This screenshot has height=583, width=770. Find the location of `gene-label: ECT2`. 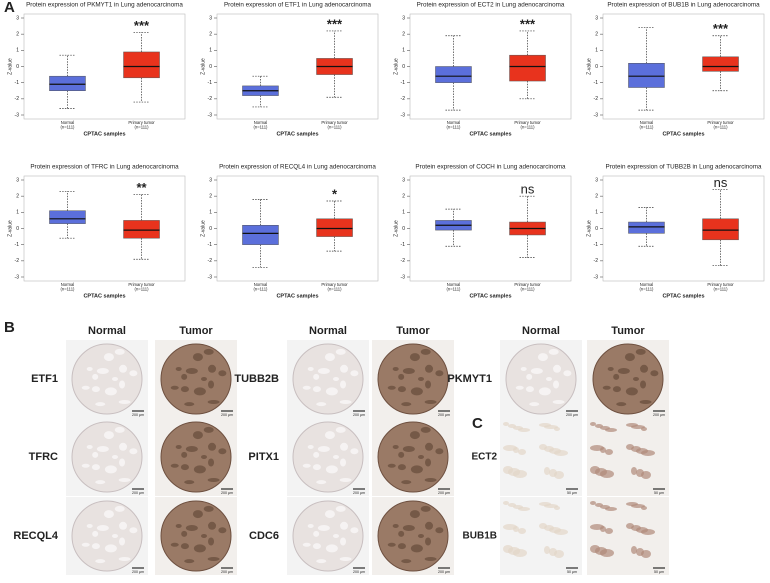

gene-label: ECT2 is located at coordinates (484, 457).